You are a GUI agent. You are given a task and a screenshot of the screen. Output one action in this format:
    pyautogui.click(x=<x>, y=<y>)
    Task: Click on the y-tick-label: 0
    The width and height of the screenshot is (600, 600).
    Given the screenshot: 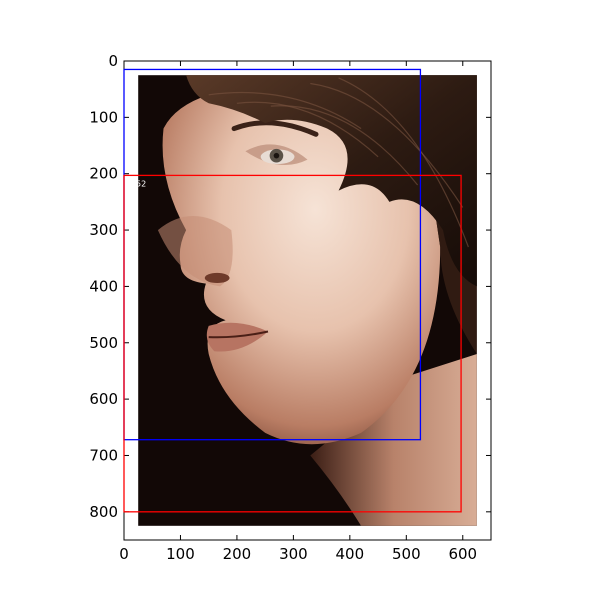 What is the action you would take?
    pyautogui.click(x=113, y=61)
    